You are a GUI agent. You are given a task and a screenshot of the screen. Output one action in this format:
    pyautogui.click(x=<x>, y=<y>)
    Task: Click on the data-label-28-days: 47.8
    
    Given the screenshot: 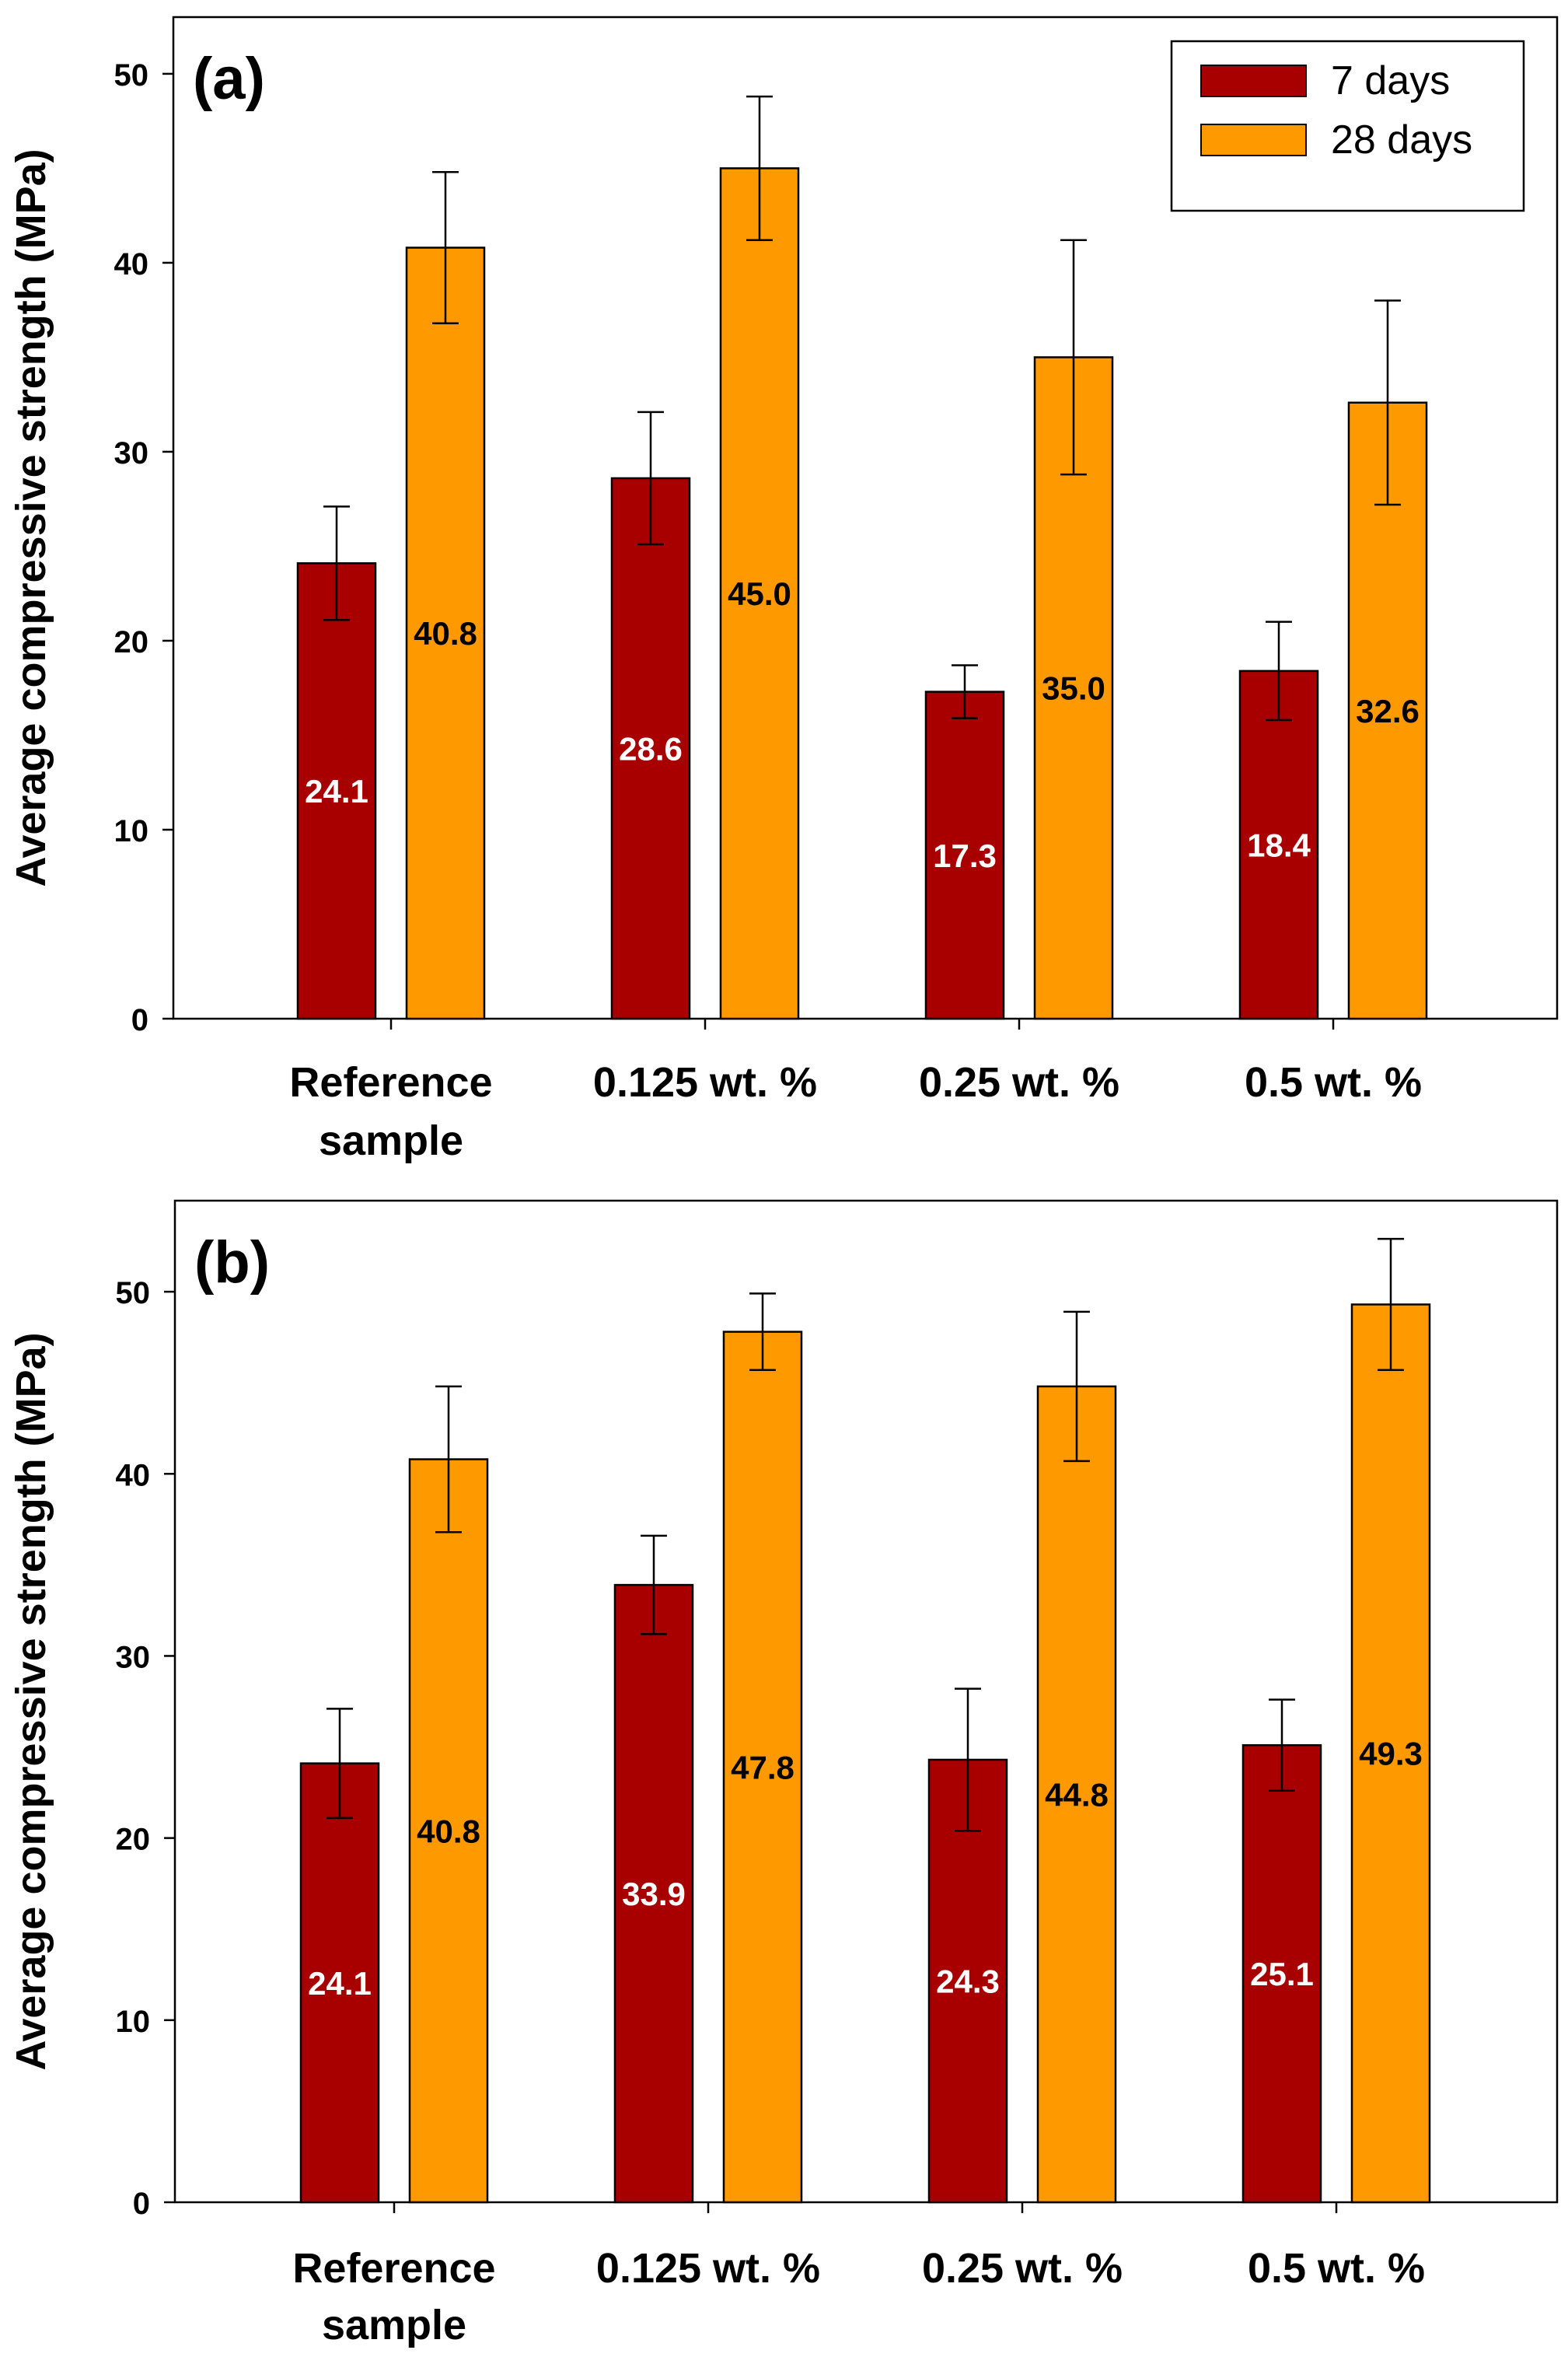 What is the action you would take?
    pyautogui.click(x=762, y=1767)
    